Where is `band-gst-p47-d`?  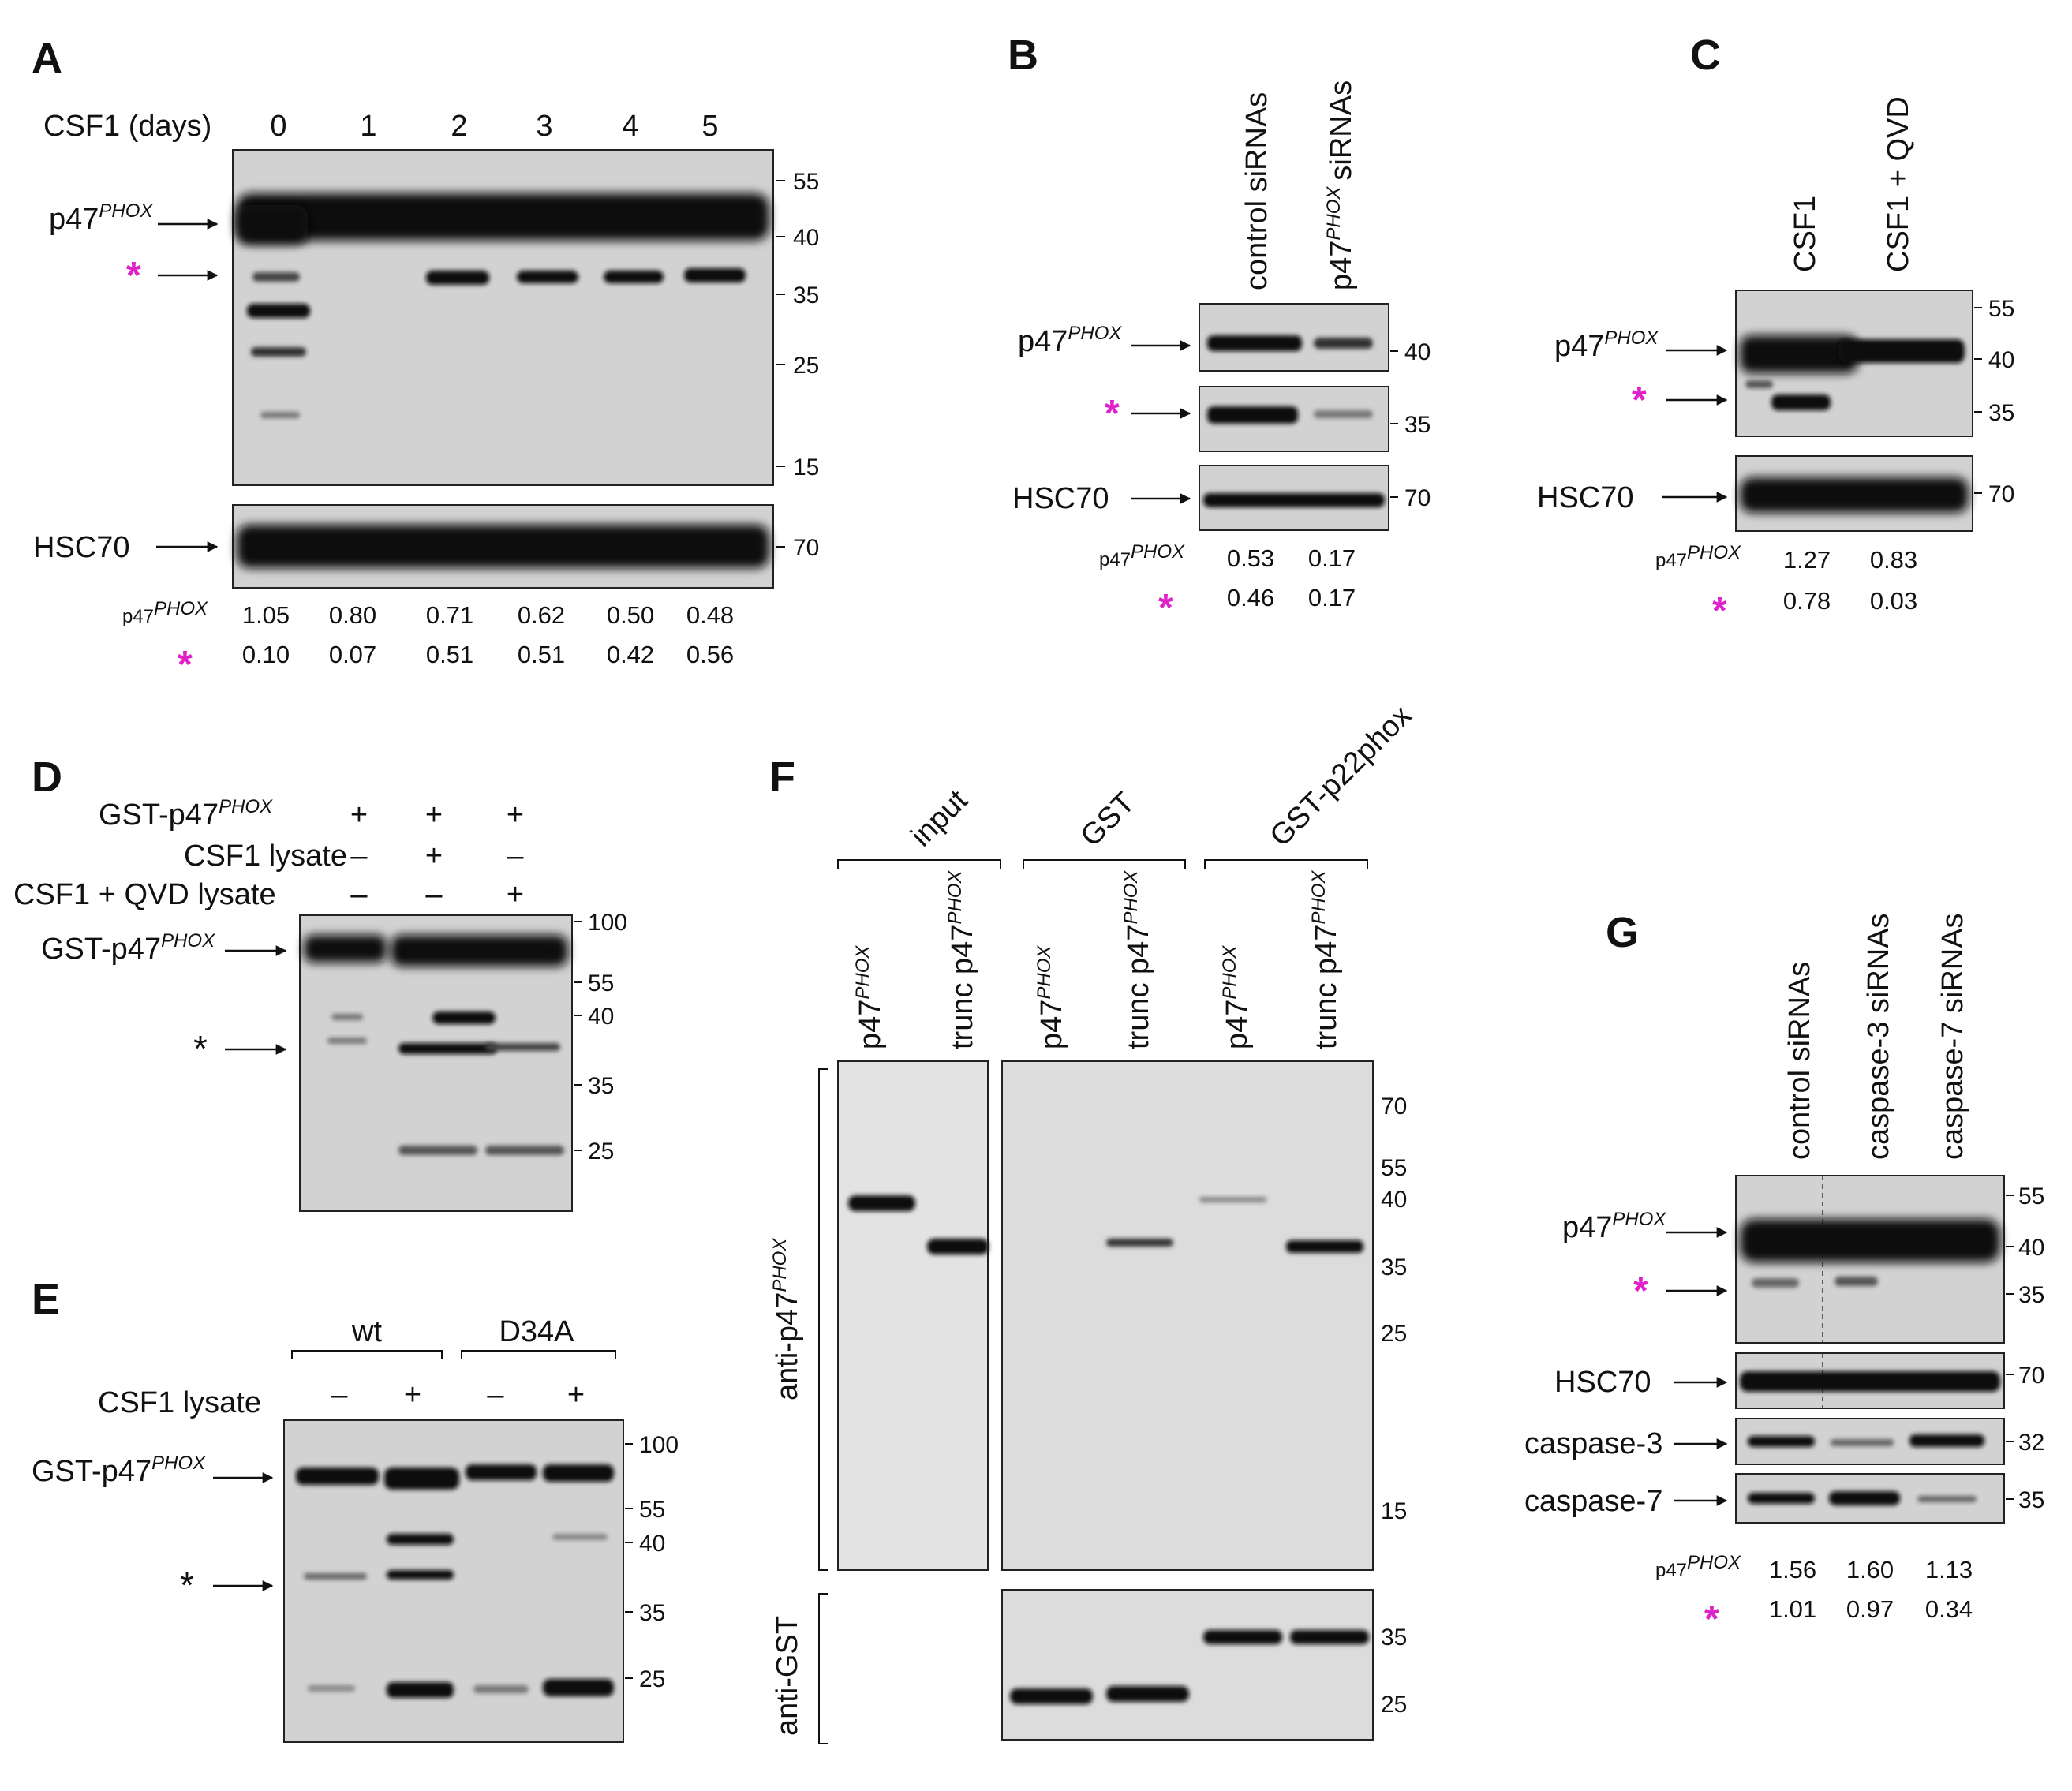
band-gst-p47-d is located at coordinates (479, 951).